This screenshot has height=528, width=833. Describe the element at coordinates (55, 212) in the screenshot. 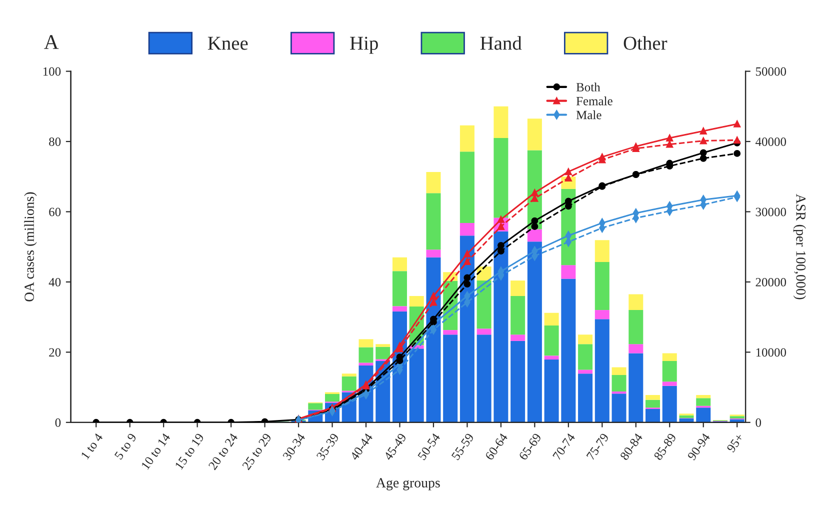

I see `y-tick-label: 60` at that location.